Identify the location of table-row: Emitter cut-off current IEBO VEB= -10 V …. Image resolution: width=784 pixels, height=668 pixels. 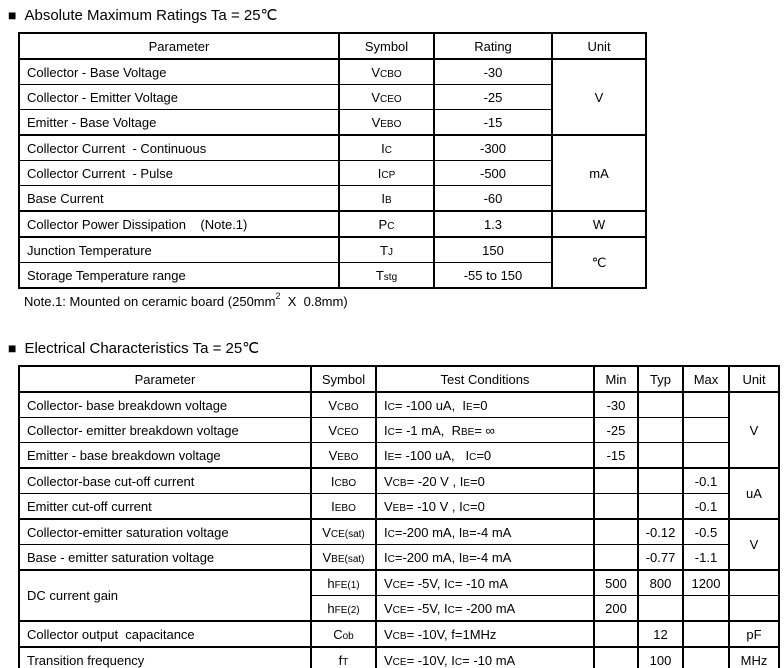
(398, 506).